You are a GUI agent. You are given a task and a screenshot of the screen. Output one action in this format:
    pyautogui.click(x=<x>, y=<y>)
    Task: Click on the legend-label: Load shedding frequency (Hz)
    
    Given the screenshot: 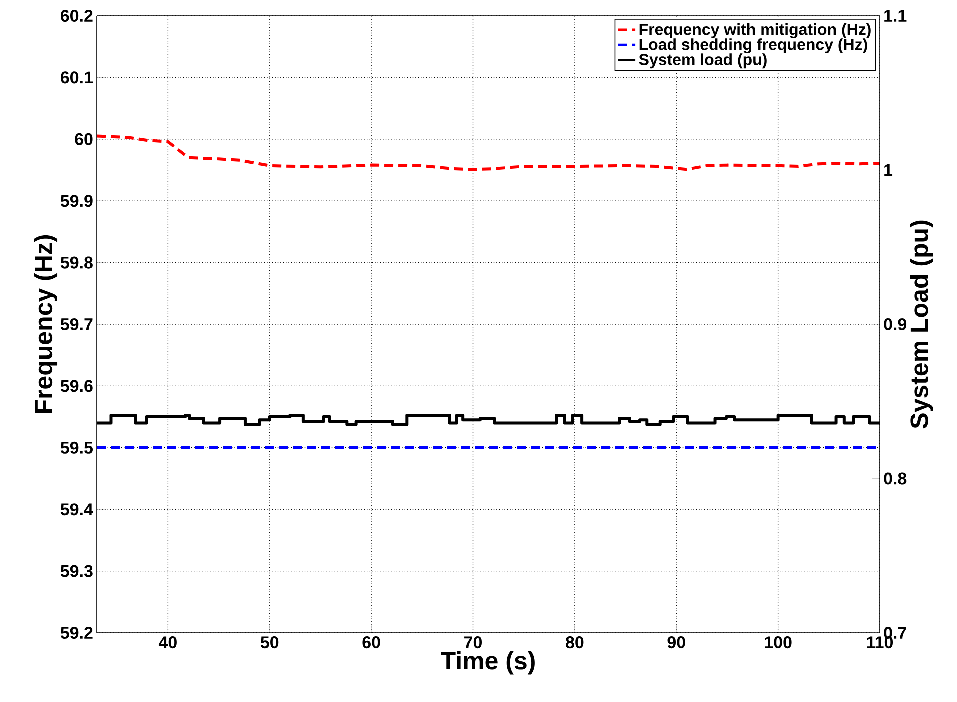 What is the action you would take?
    pyautogui.click(x=754, y=46)
    